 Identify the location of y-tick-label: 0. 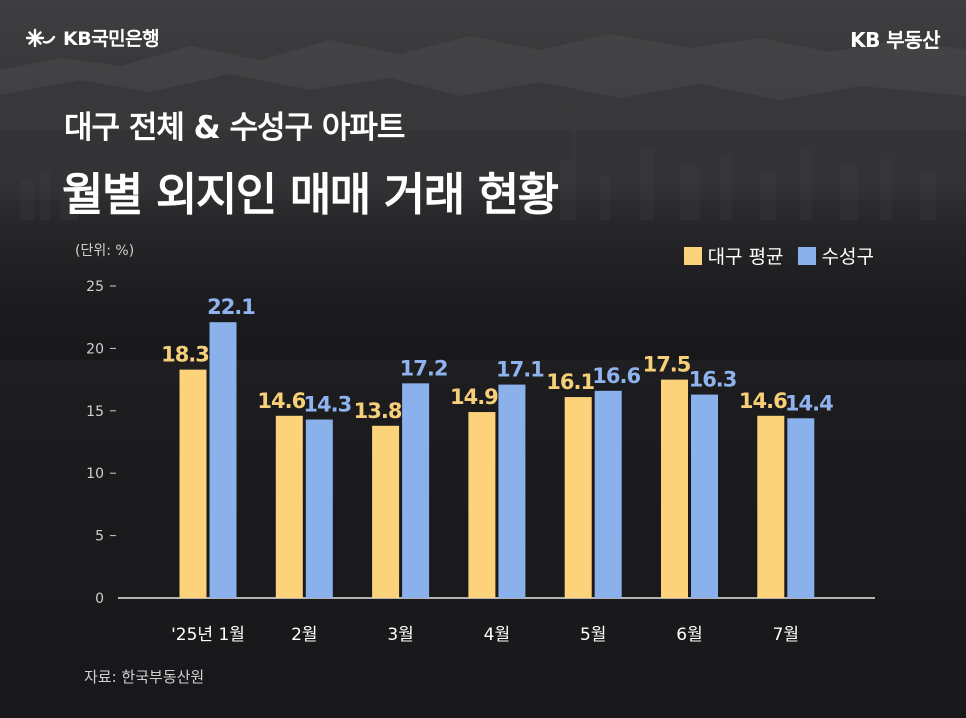
(99, 599).